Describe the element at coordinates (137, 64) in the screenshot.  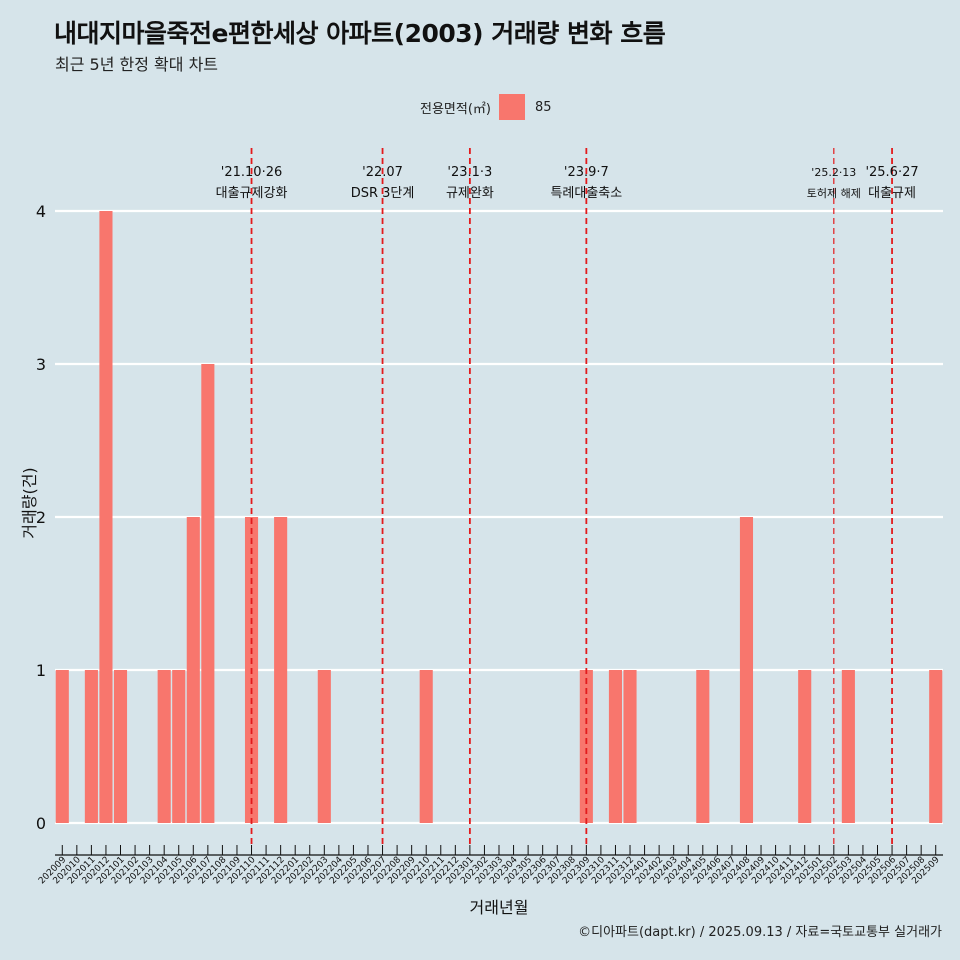
I see `chart-subtitle: 최근 5년 한정 확대 차트` at that location.